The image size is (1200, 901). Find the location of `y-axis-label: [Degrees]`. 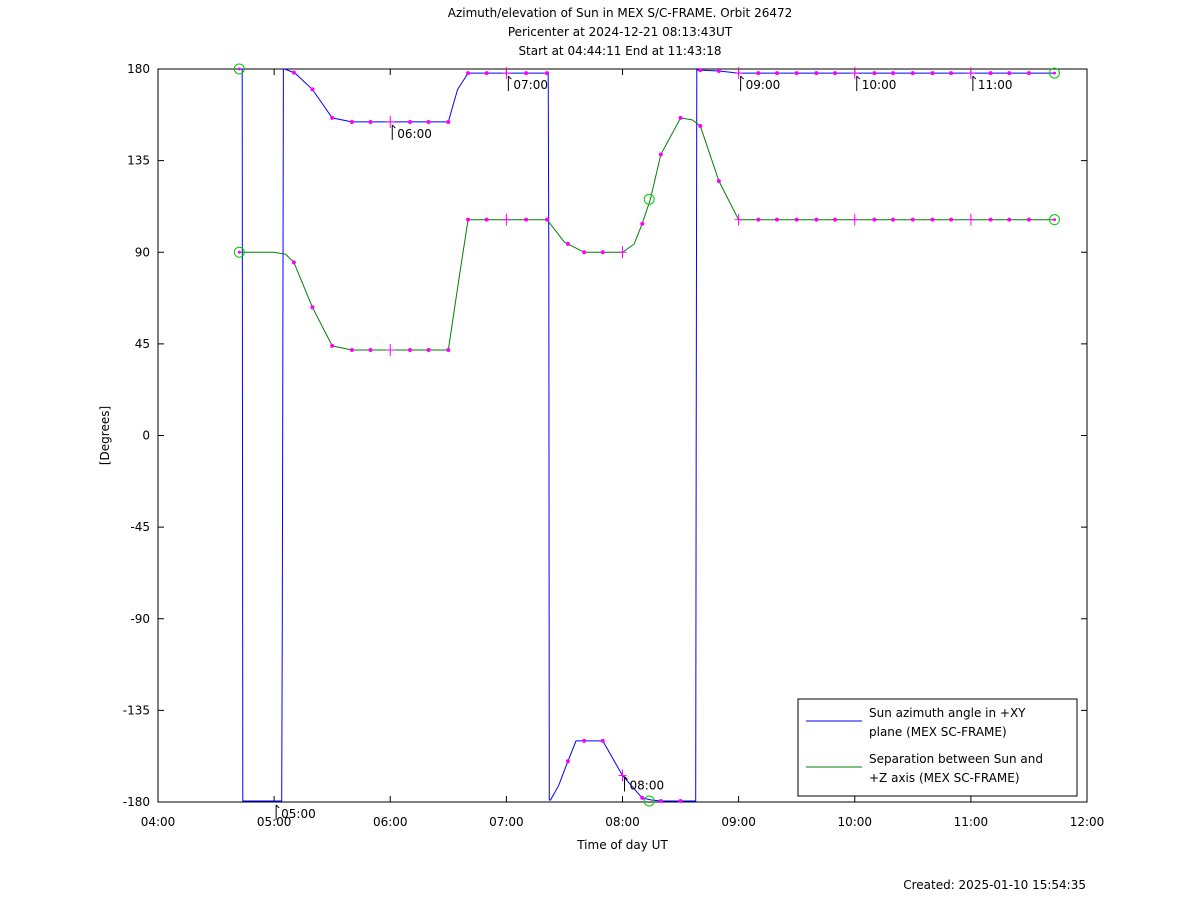

y-axis-label: [Degrees] is located at coordinates (105, 435).